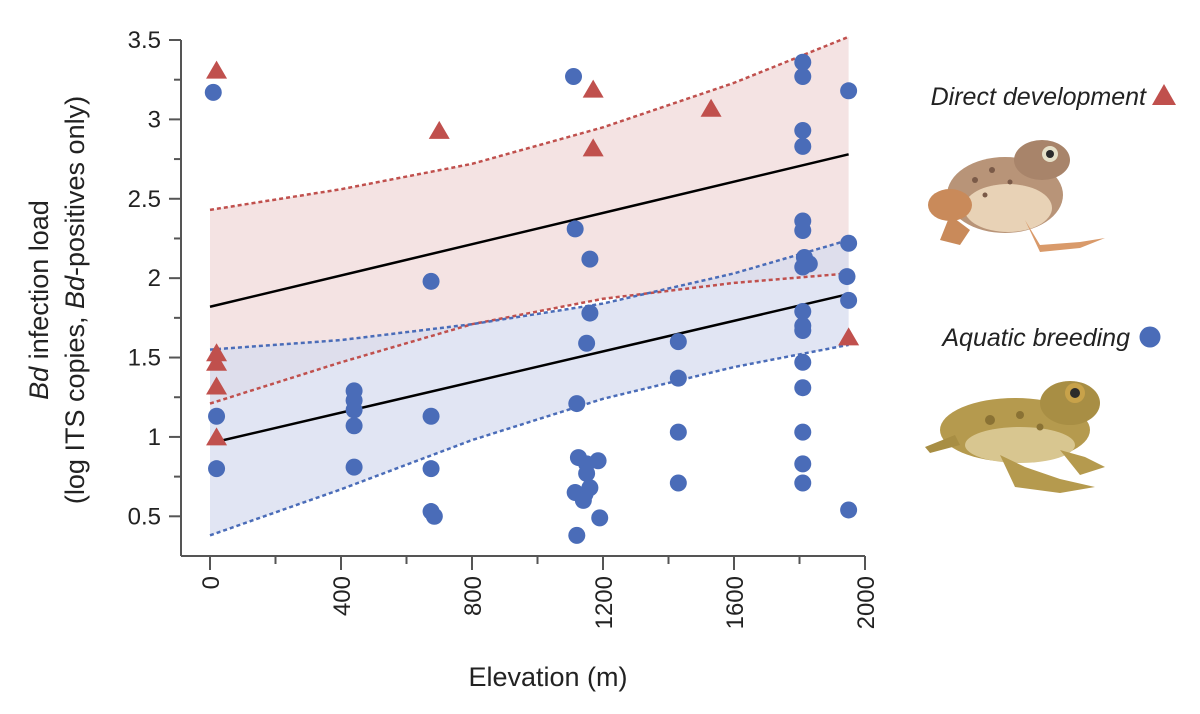 Image resolution: width=1200 pixels, height=714 pixels. I want to click on fit-line-aquatic, so click(529, 368).